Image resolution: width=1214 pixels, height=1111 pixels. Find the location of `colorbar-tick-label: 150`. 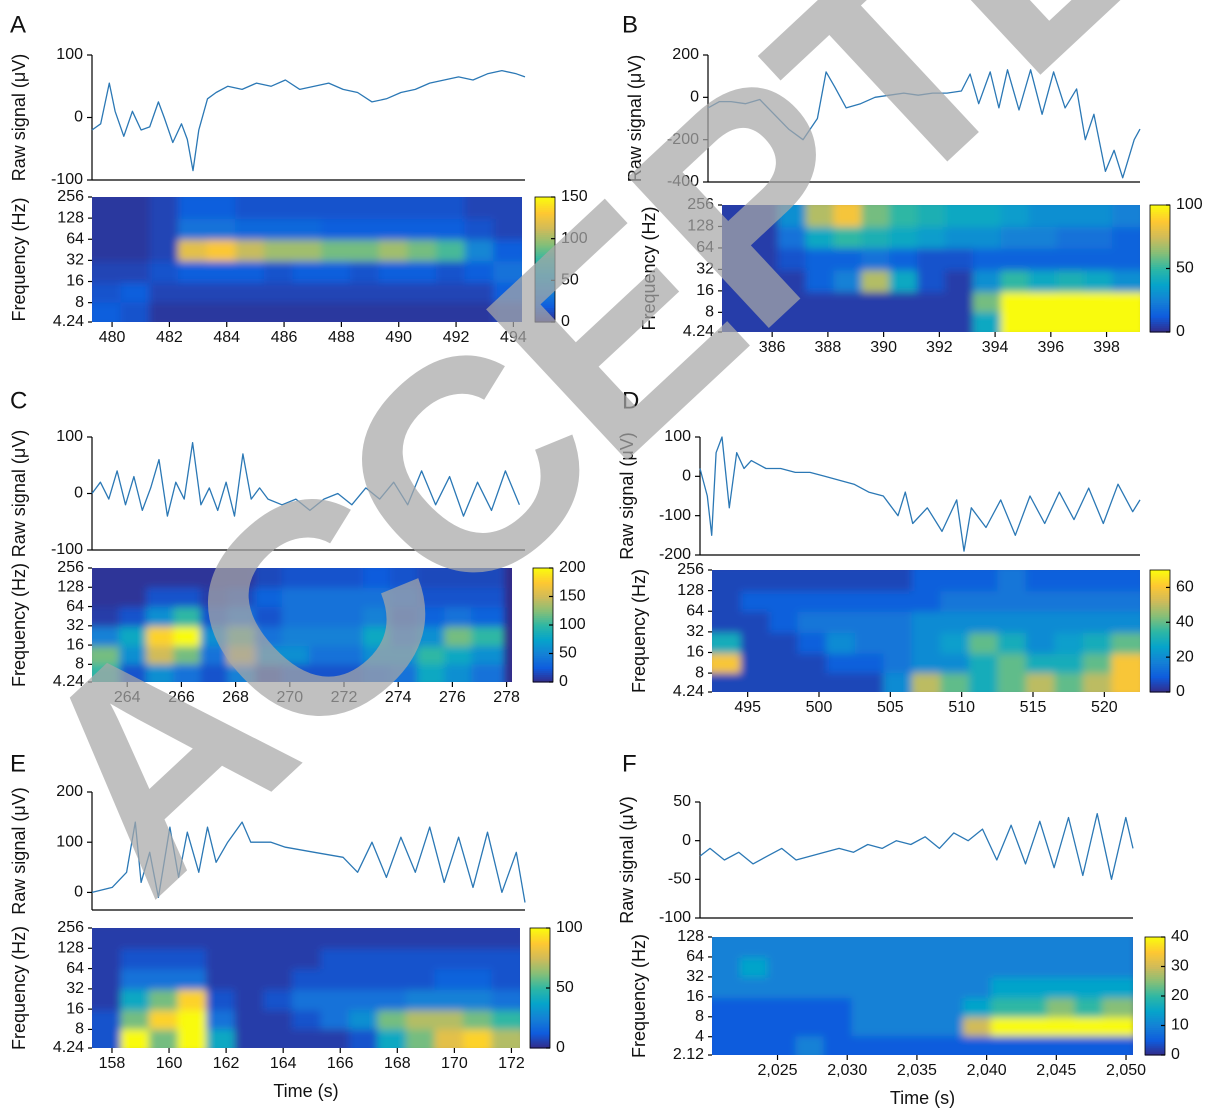

colorbar-tick-label: 150 is located at coordinates (574, 196).